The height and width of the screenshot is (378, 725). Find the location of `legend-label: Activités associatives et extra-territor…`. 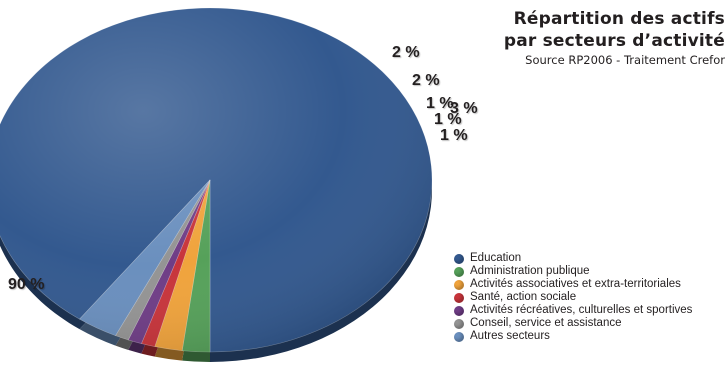

legend-label: Activités associatives et extra-territor… is located at coordinates (575, 284).